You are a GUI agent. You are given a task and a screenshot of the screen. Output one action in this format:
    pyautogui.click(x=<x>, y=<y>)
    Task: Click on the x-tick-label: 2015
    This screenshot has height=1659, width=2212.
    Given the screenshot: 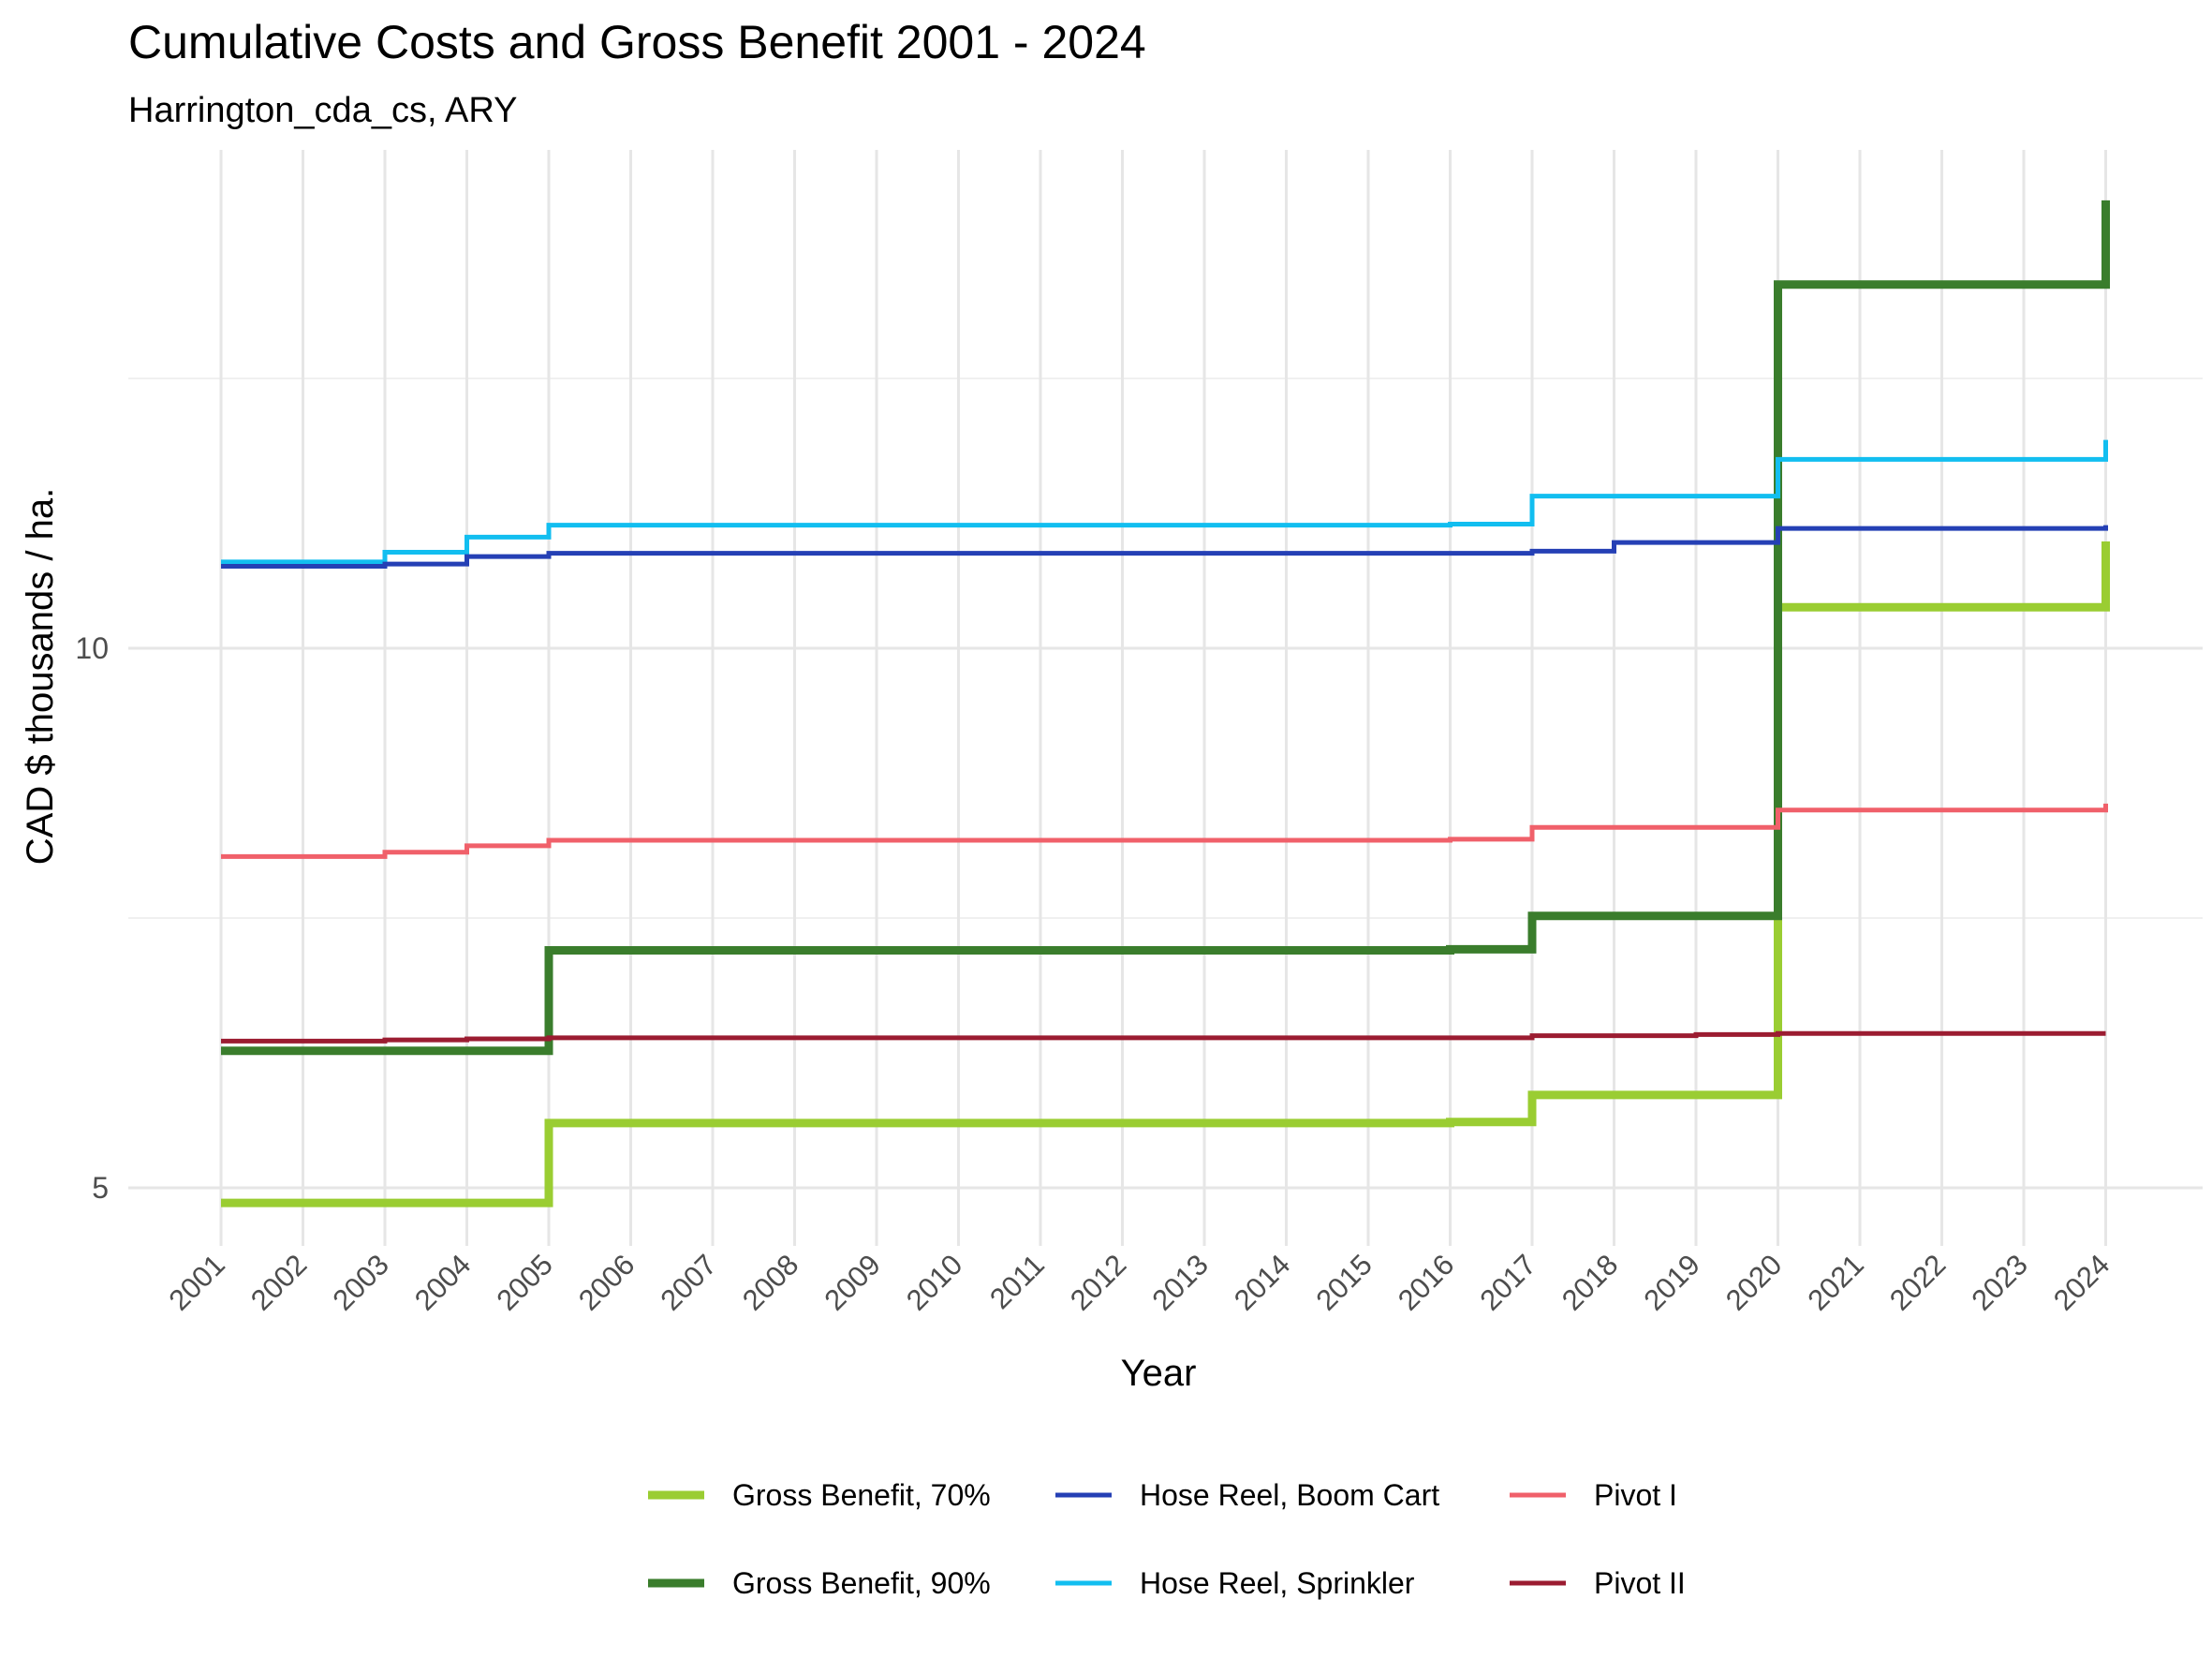 What is the action you would take?
    pyautogui.click(x=1344, y=1283)
    